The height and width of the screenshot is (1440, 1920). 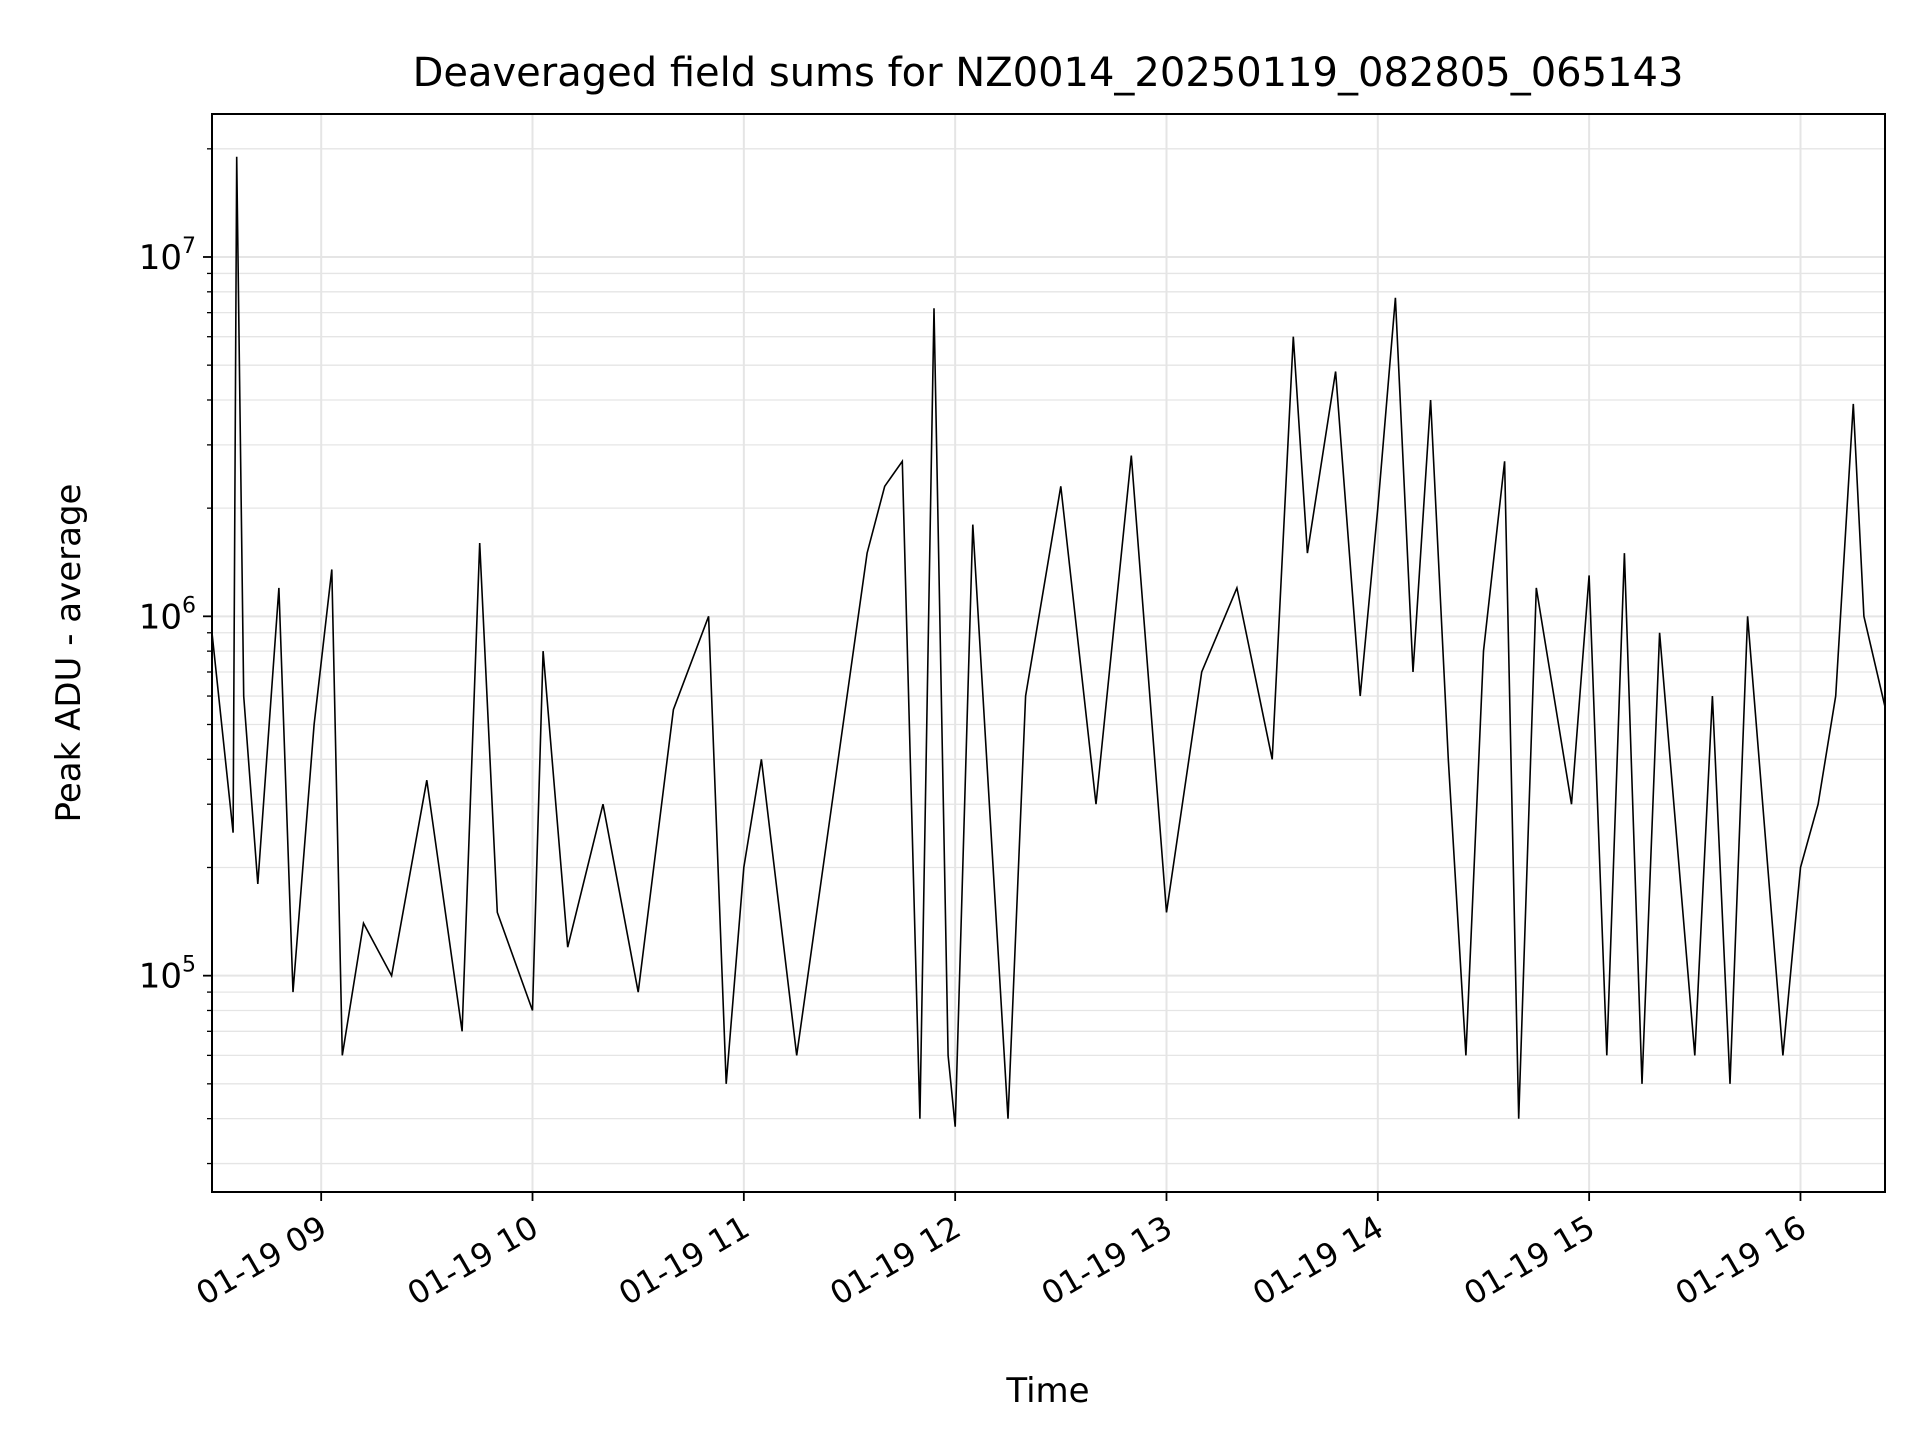 What do you see at coordinates (167, 256) in the screenshot?
I see `y-tick-label: 10⁷` at bounding box center [167, 256].